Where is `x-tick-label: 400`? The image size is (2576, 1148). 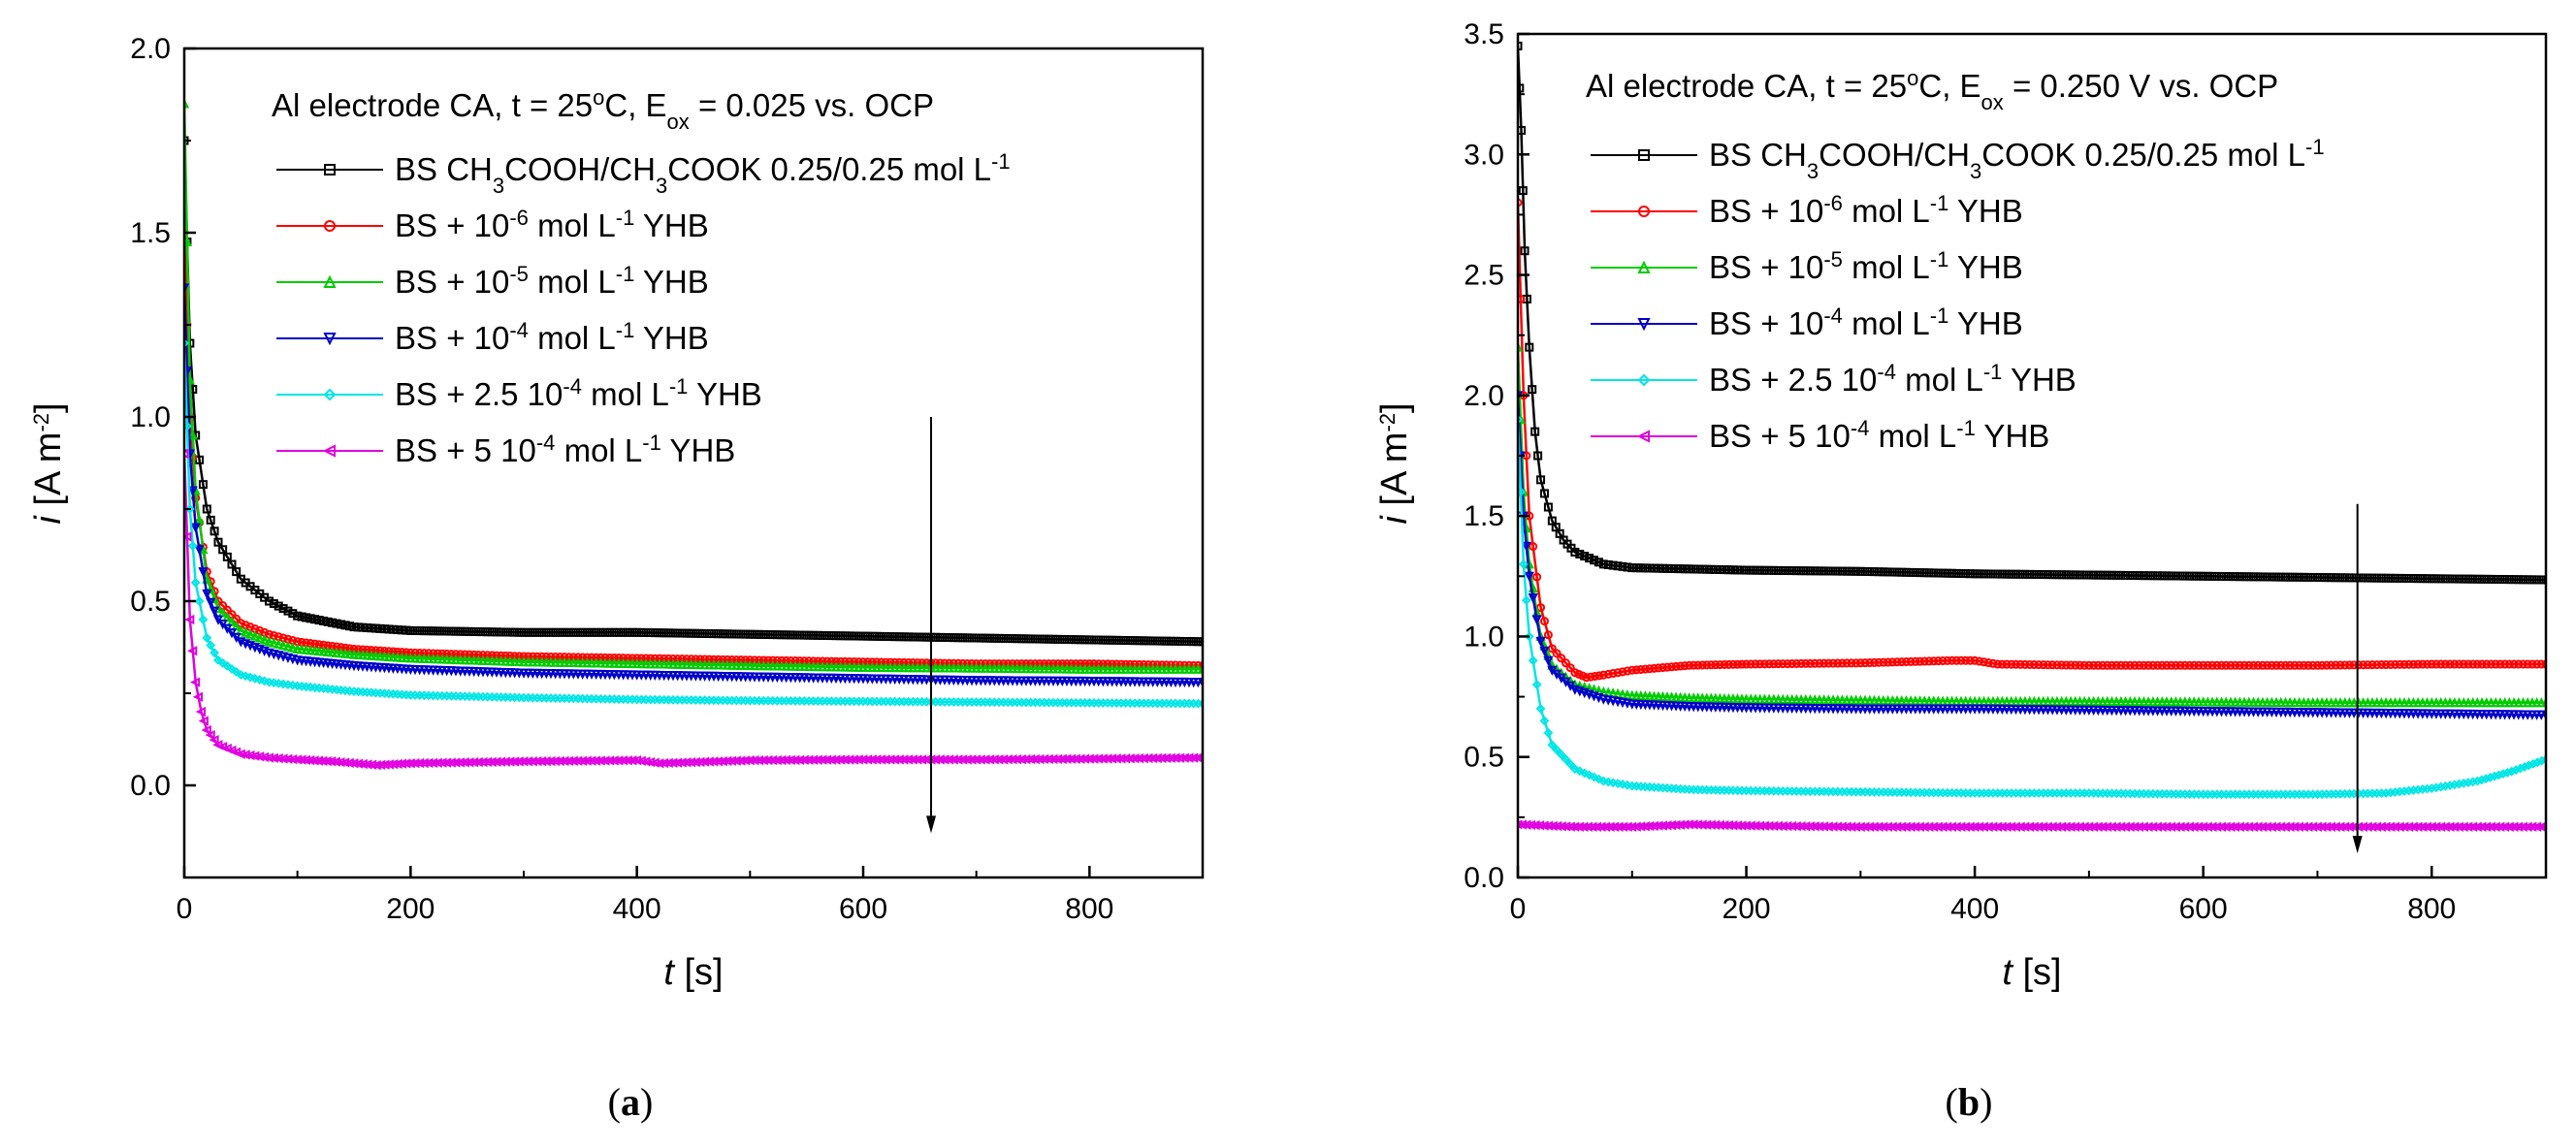 x-tick-label: 400 is located at coordinates (1974, 909).